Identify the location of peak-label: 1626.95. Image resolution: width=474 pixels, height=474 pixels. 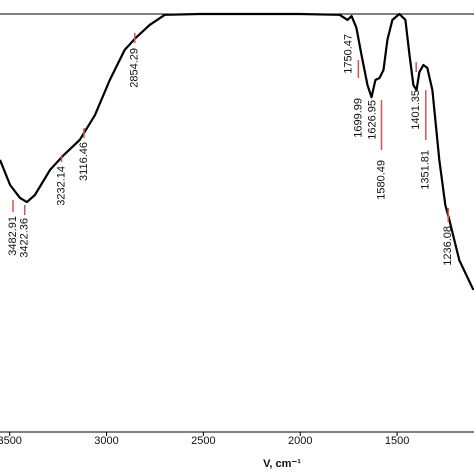
(372, 120).